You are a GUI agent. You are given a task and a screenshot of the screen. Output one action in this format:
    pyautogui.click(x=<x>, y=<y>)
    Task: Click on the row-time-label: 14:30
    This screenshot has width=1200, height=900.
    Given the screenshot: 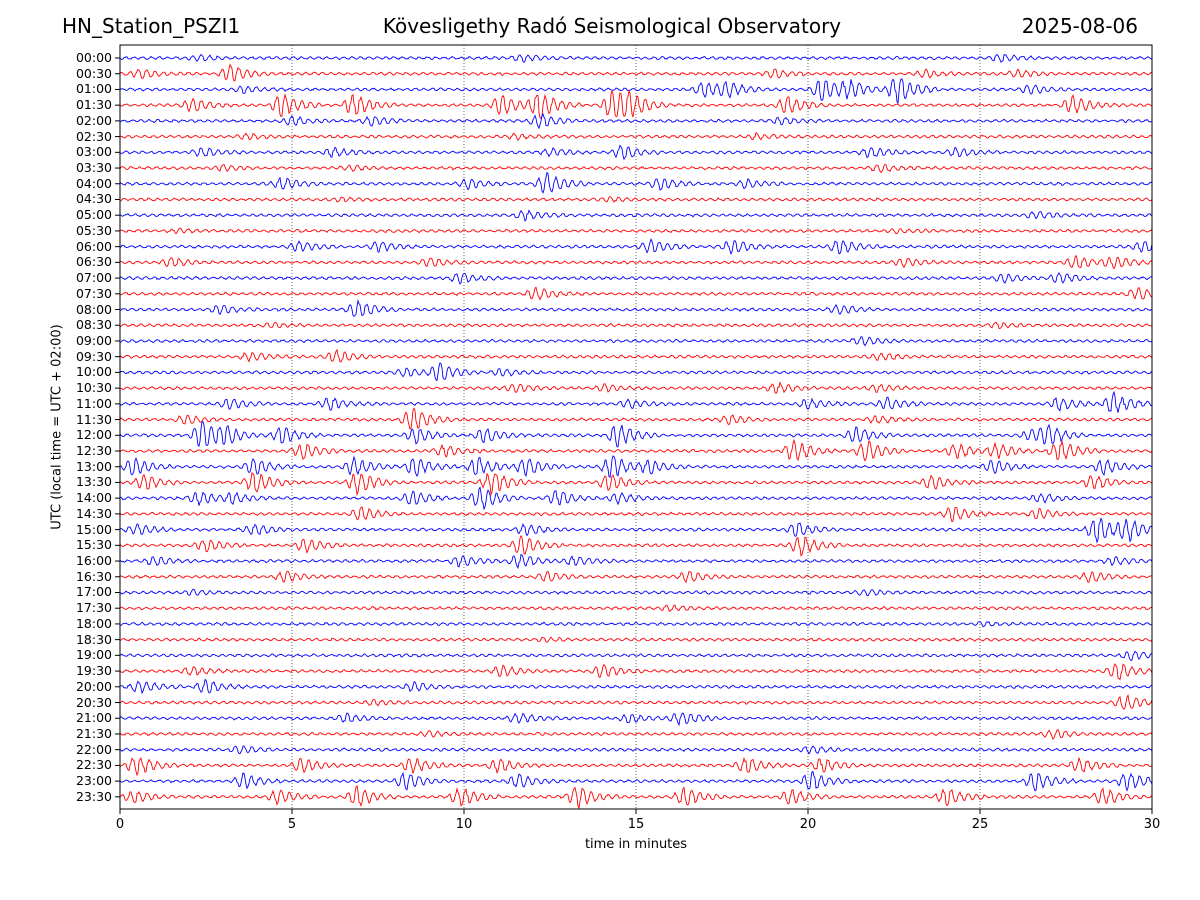 What is the action you would take?
    pyautogui.click(x=93, y=513)
    